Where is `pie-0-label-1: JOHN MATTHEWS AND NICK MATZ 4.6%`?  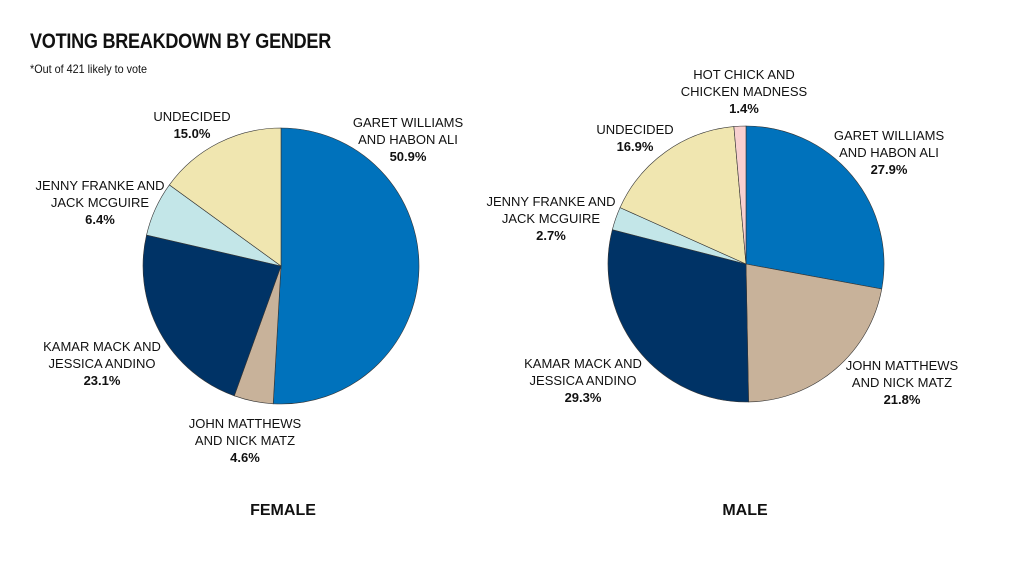
pie-0-label-1: JOHN MATTHEWS AND NICK MATZ 4.6% is located at coordinates (245, 440).